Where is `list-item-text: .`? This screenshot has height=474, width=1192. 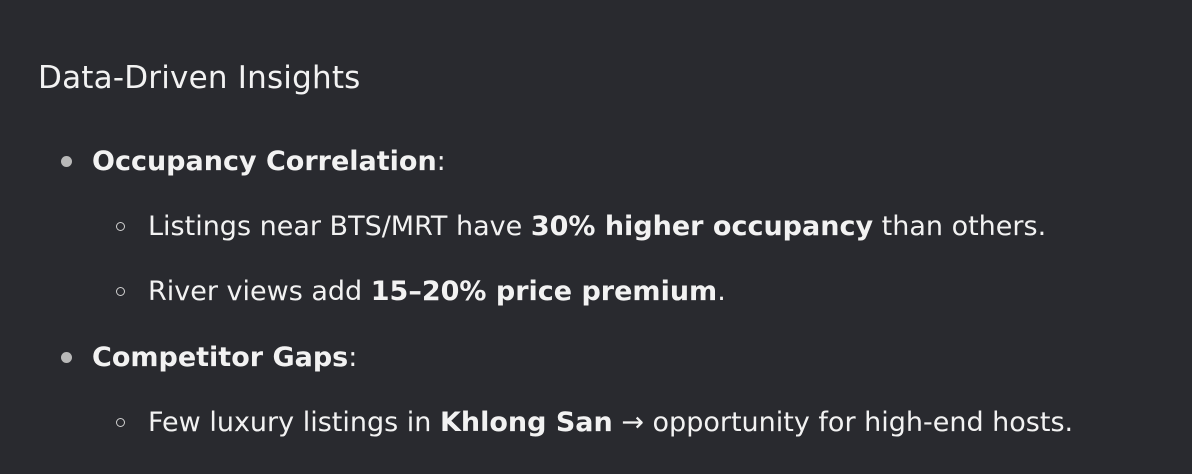
list-item-text: . is located at coordinates (721, 291).